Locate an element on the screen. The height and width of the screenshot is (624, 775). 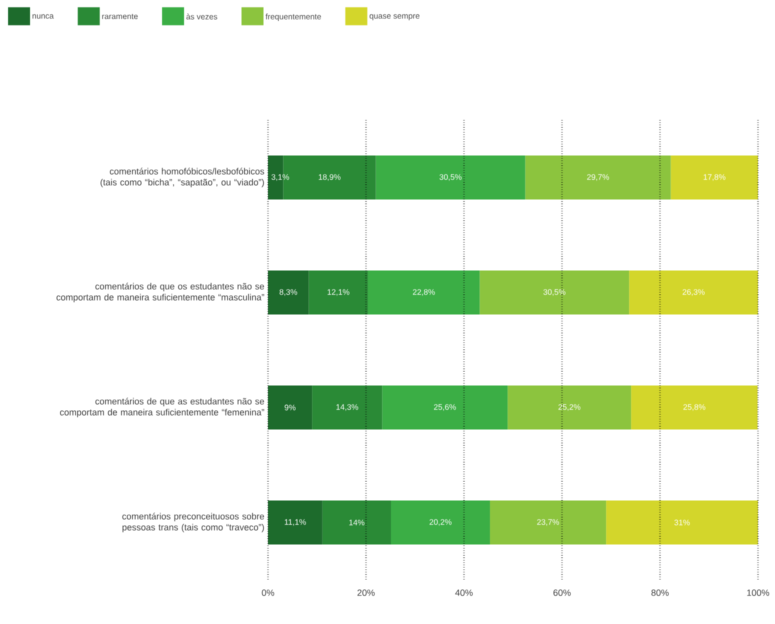
y-tick-label: comentários de que os estudantes não se comportam de maneira suficientemente “masculina” is located at coordinates (160, 292).